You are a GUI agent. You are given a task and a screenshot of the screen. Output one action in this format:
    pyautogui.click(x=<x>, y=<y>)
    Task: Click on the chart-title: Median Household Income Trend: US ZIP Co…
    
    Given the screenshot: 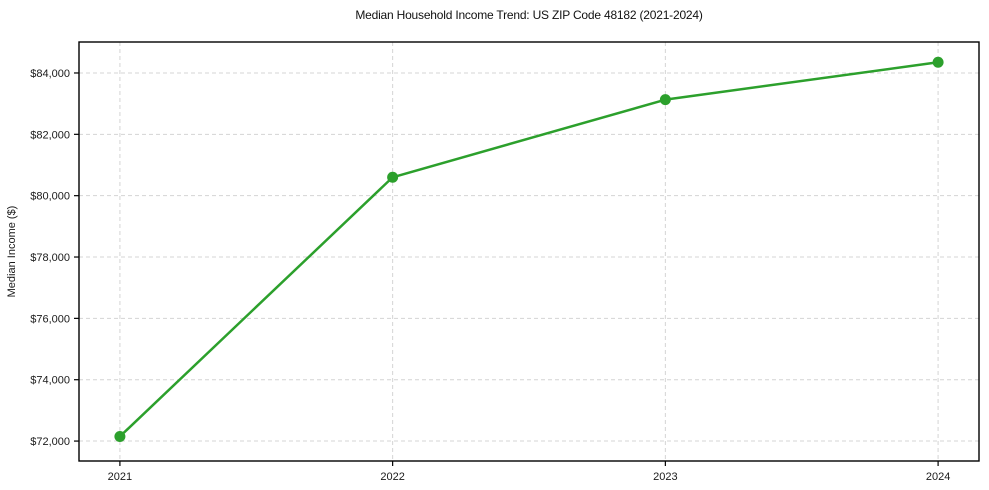 What is the action you would take?
    pyautogui.click(x=529, y=15)
    